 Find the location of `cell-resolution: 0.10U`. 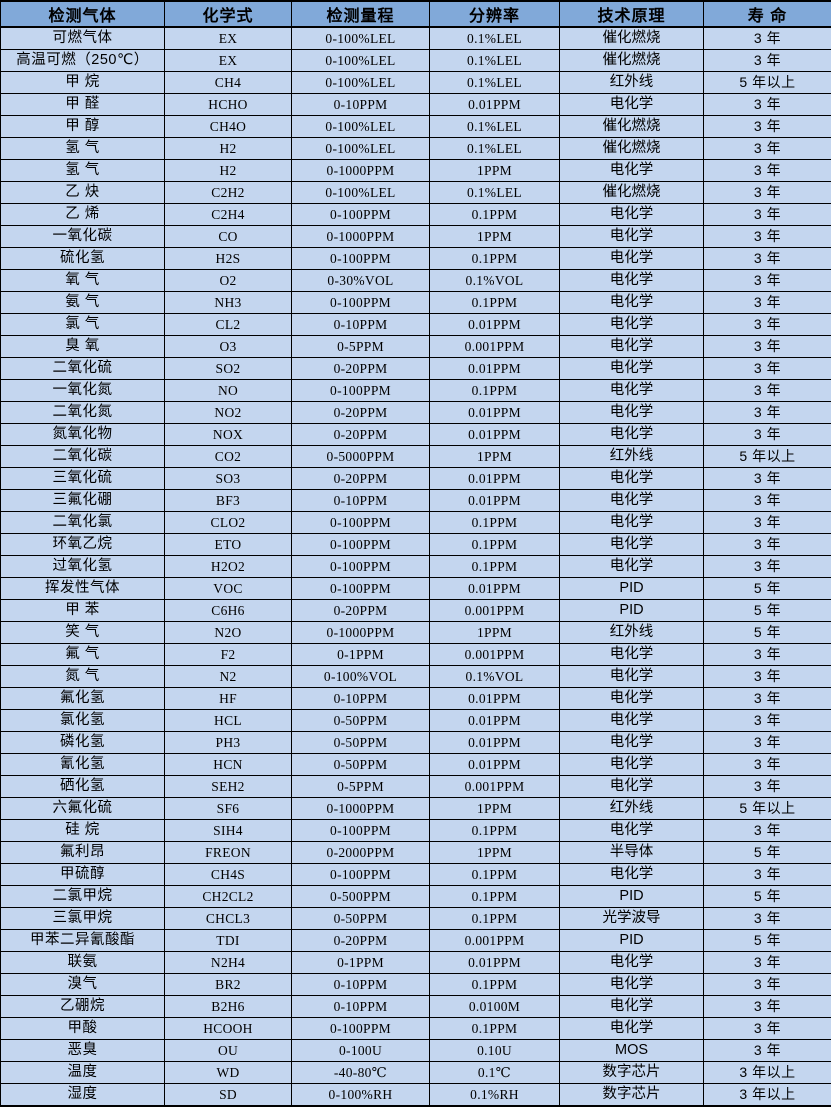

cell-resolution: 0.10U is located at coordinates (495, 1051).